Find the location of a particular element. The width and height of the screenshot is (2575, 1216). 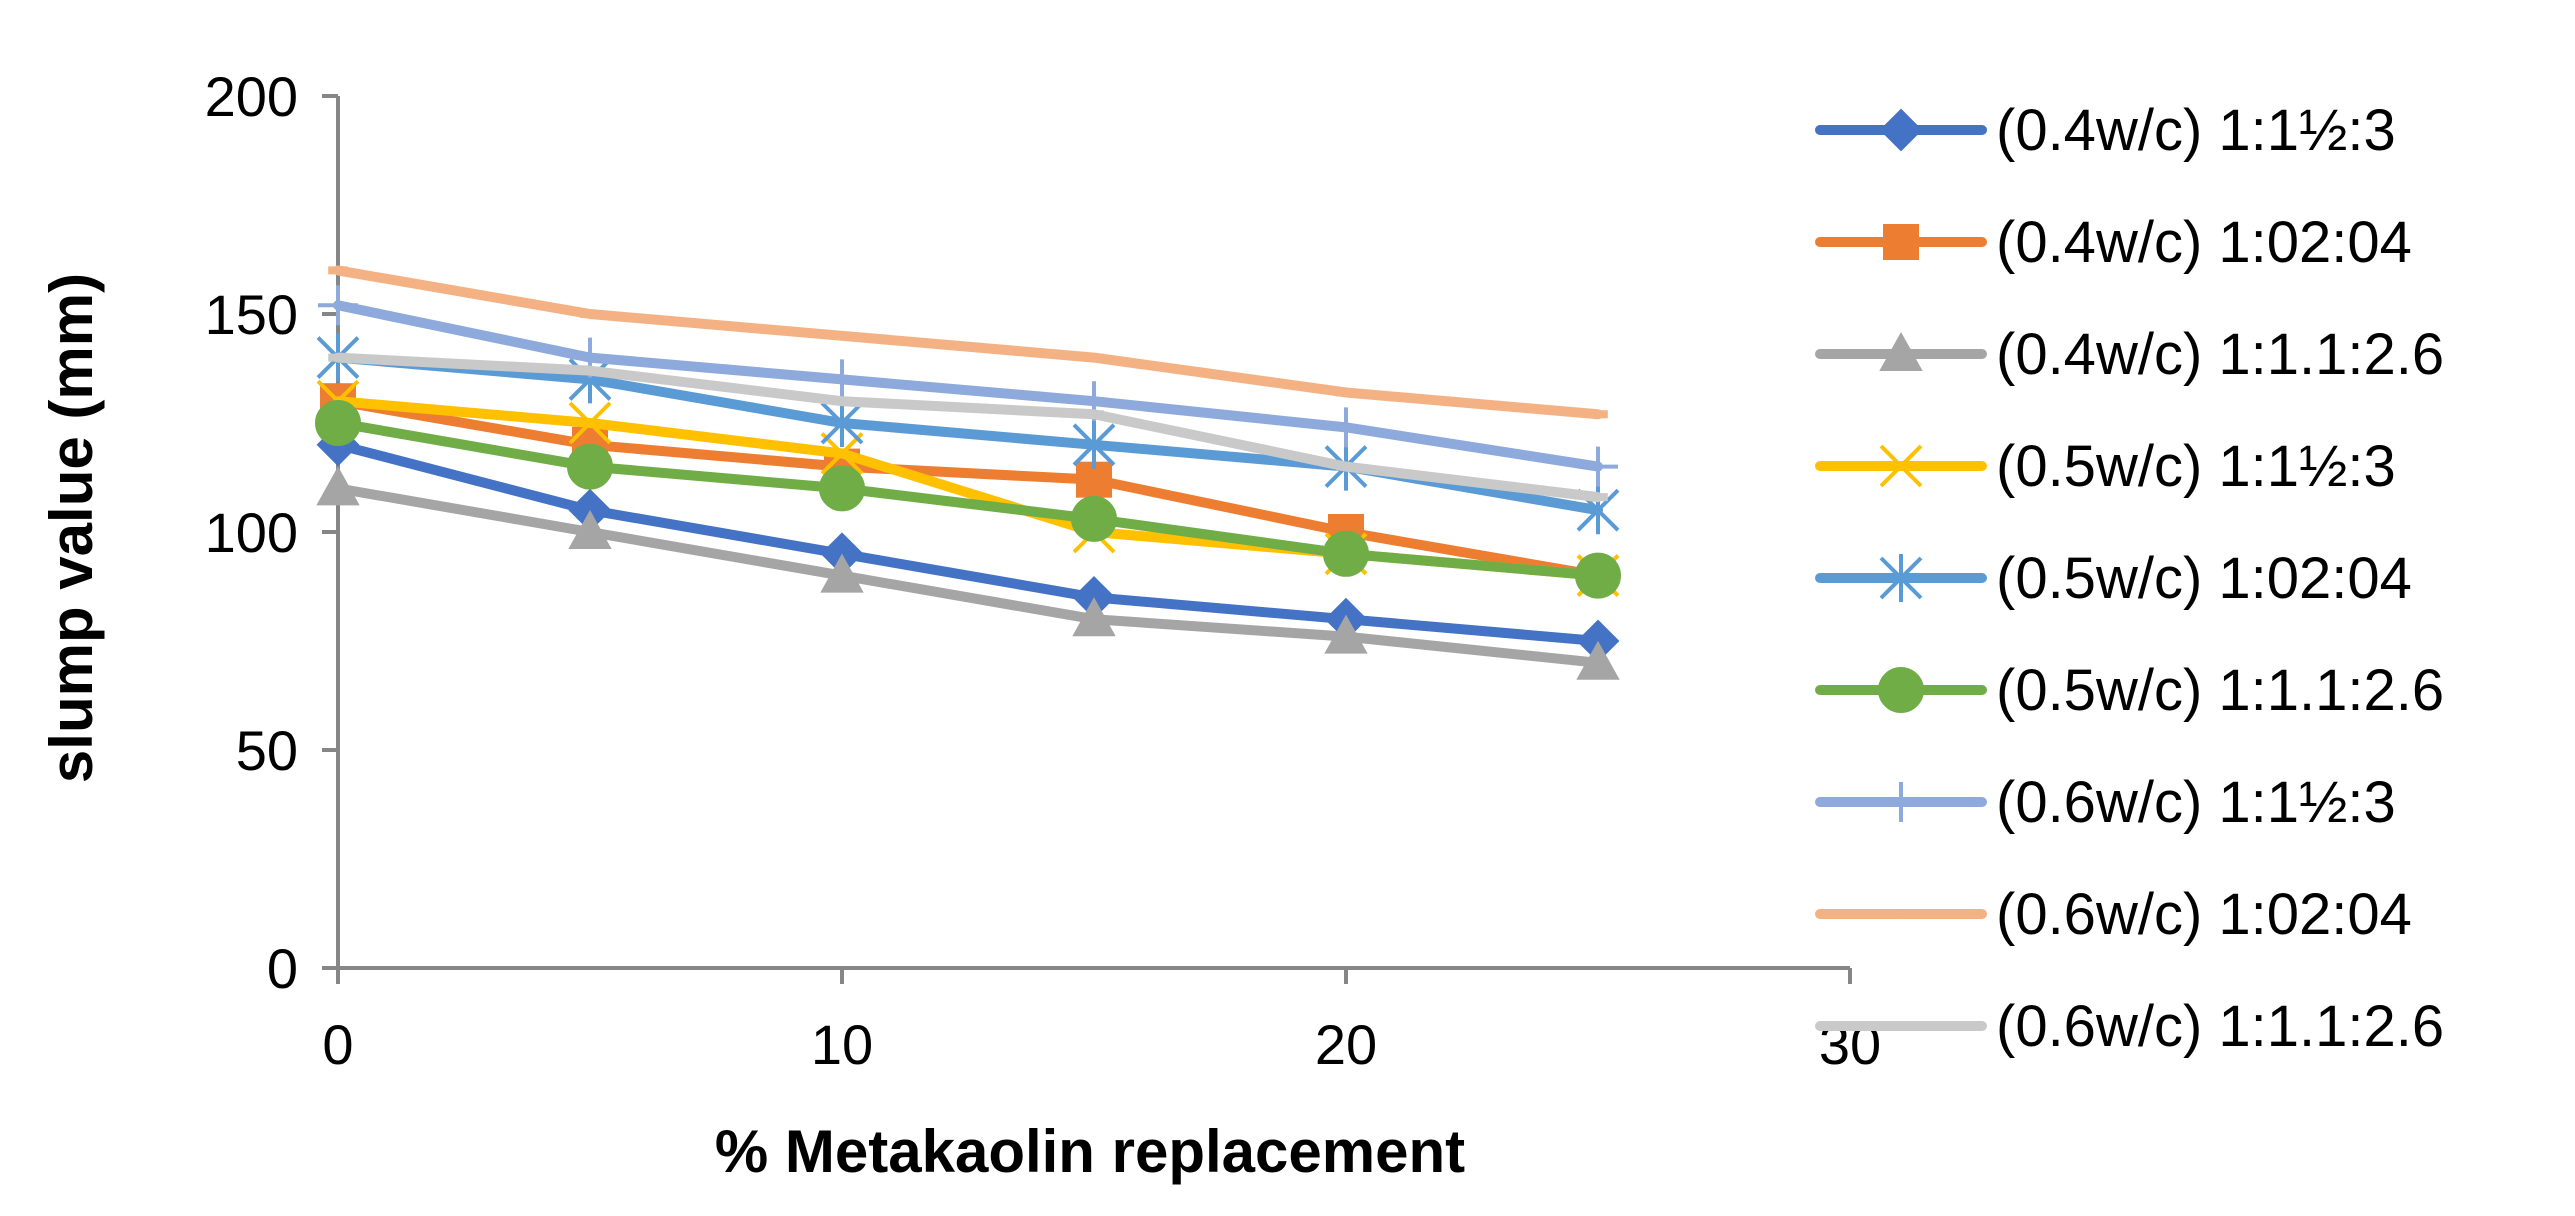

legend-label: (0.5w/c) 1:1½:3 is located at coordinates (2196, 466).